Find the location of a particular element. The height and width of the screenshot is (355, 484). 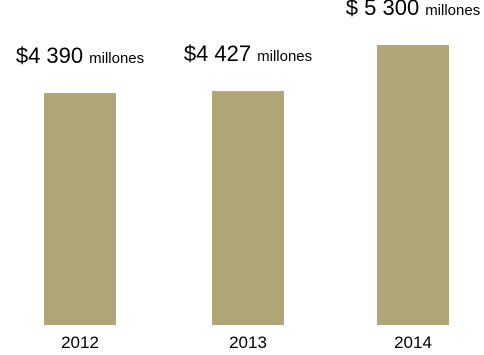

data-label-2012: $4 390 millones is located at coordinates (80, 55).